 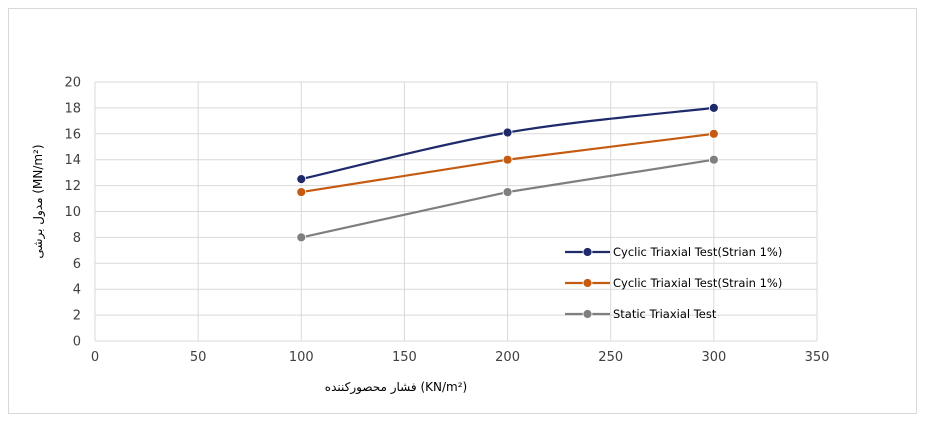 I want to click on x-tick-label: 100, so click(x=301, y=357).